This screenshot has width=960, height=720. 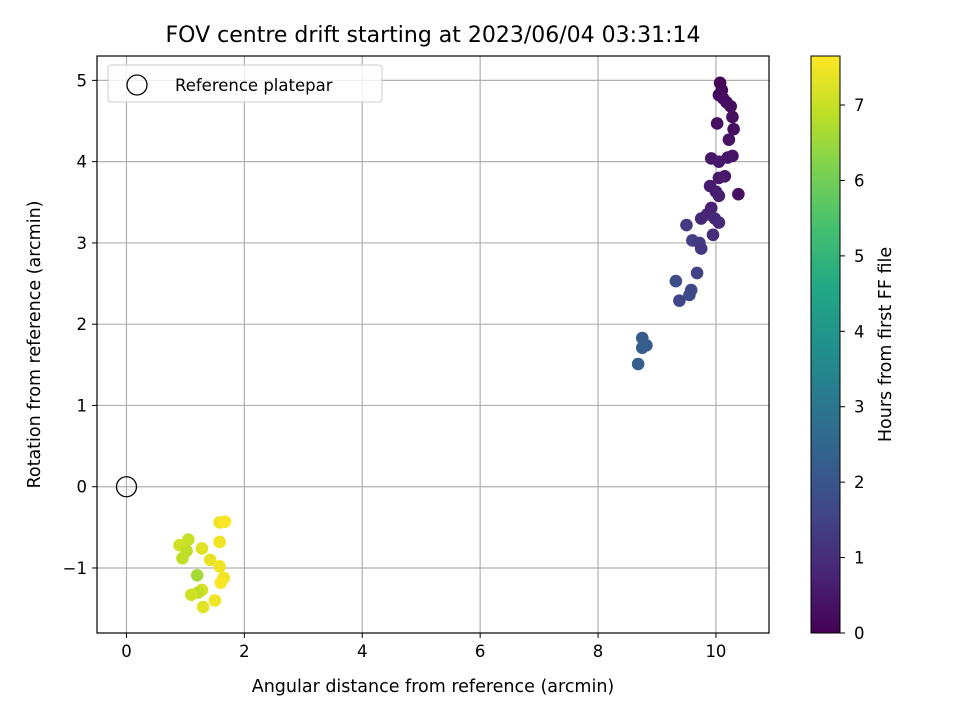 I want to click on y-tick-label: 5, so click(x=82, y=80).